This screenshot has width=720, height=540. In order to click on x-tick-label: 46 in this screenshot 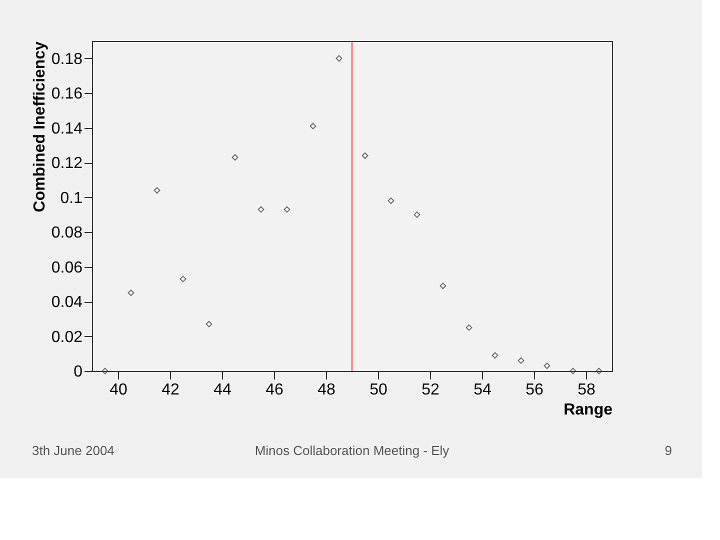, I will do `click(275, 390)`.